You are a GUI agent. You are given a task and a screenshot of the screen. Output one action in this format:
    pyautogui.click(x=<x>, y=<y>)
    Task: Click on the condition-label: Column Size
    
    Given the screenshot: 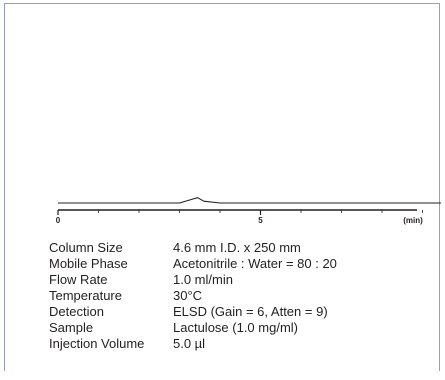 What is the action you would take?
    pyautogui.click(x=86, y=247)
    